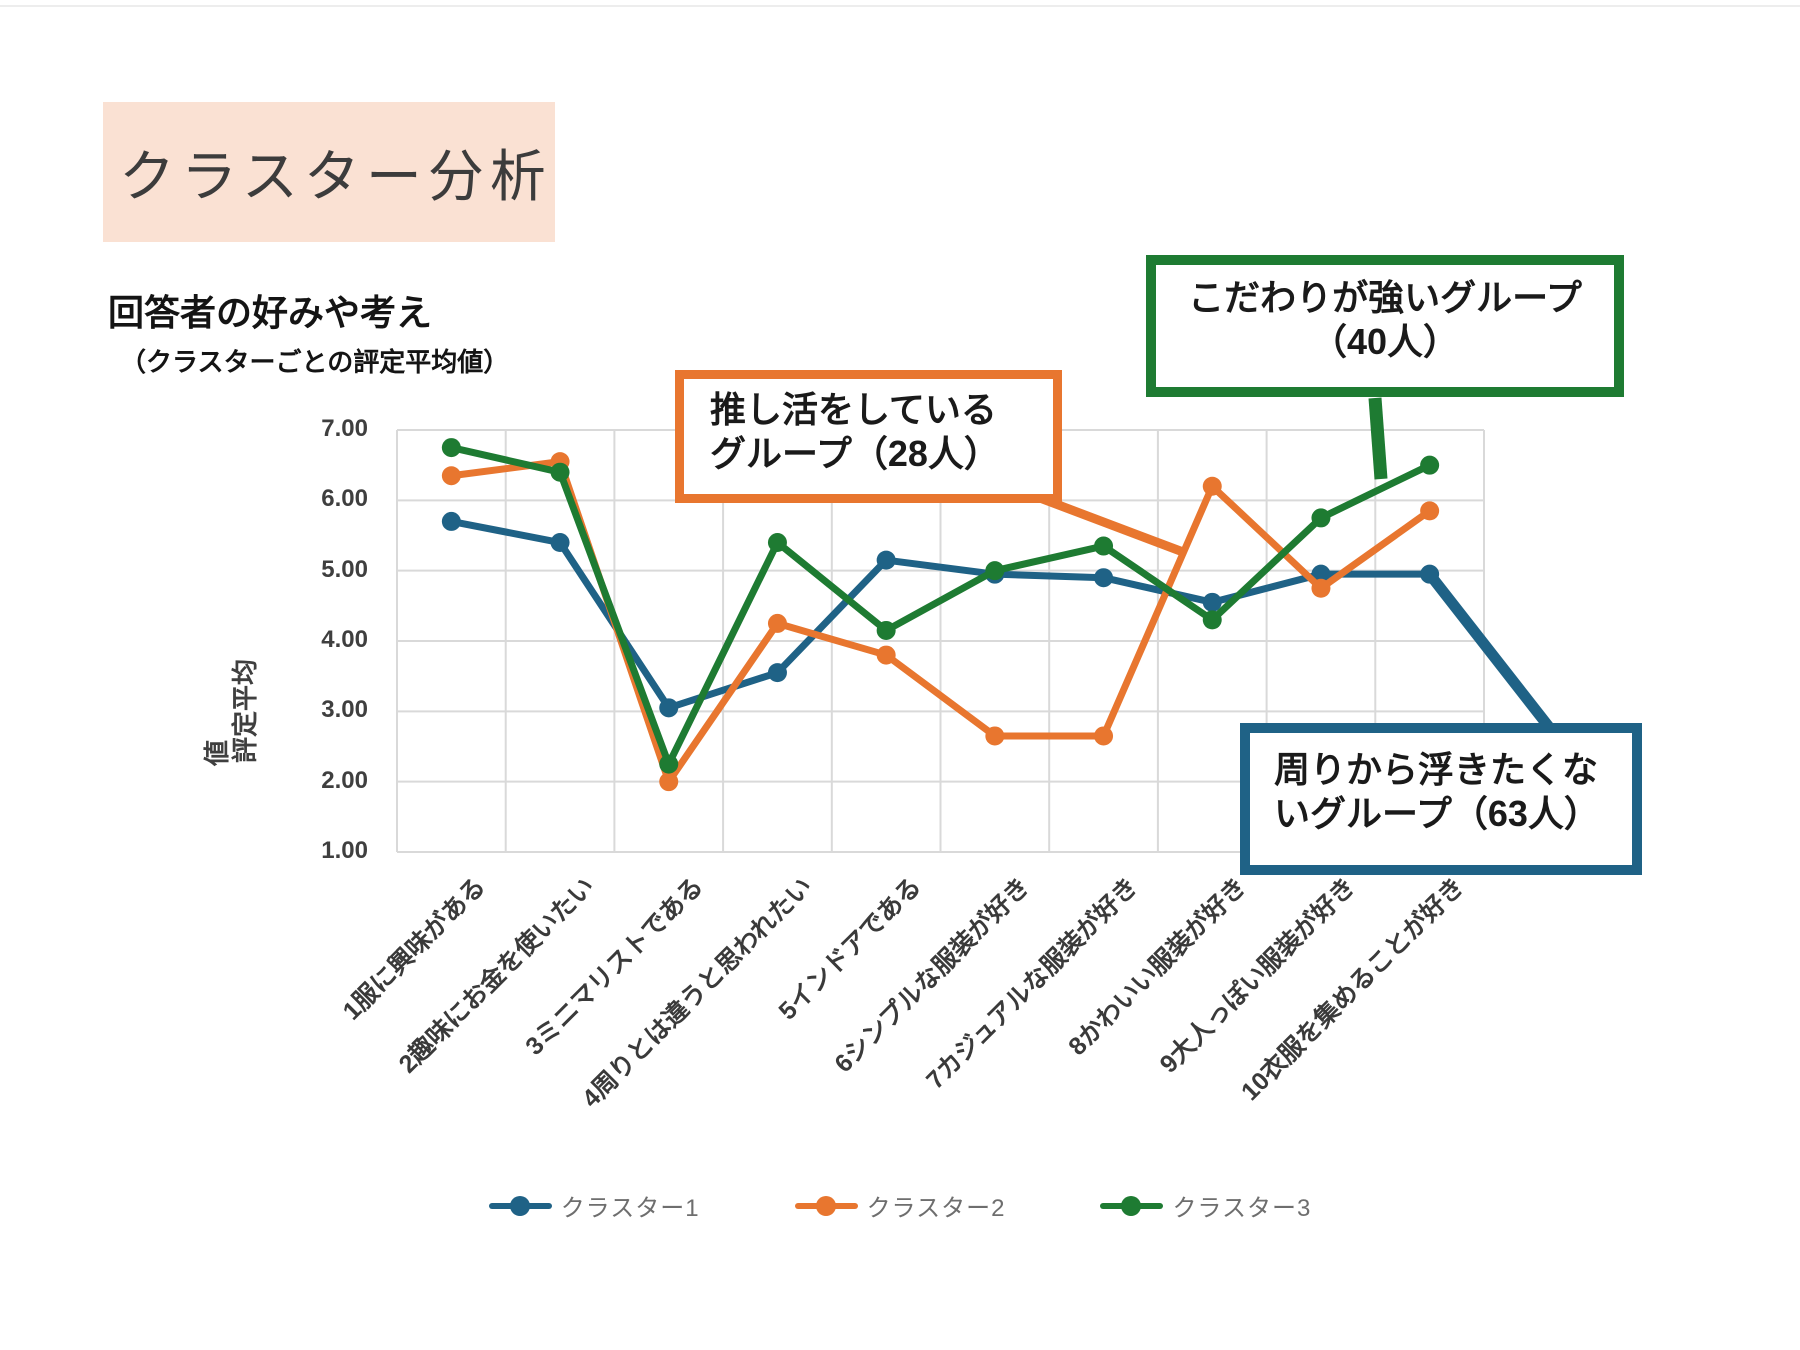 This screenshot has width=1800, height=1350. Describe the element at coordinates (1437, 813) in the screenshot. I see `annotation-line: いグループ（63人）` at that location.